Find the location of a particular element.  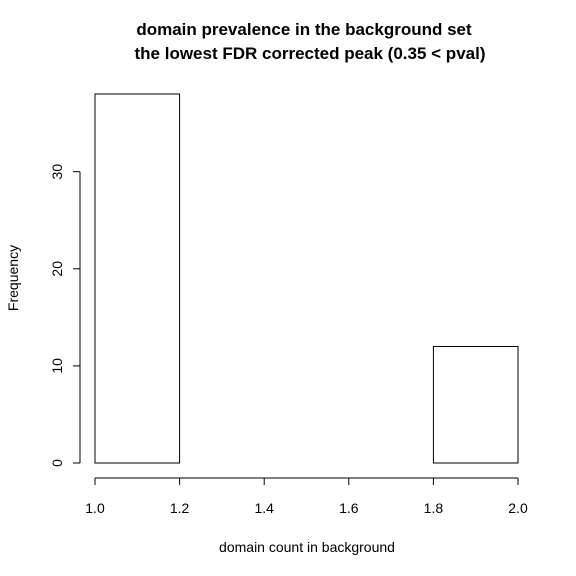

x-tick-label: 1.8 is located at coordinates (434, 508).